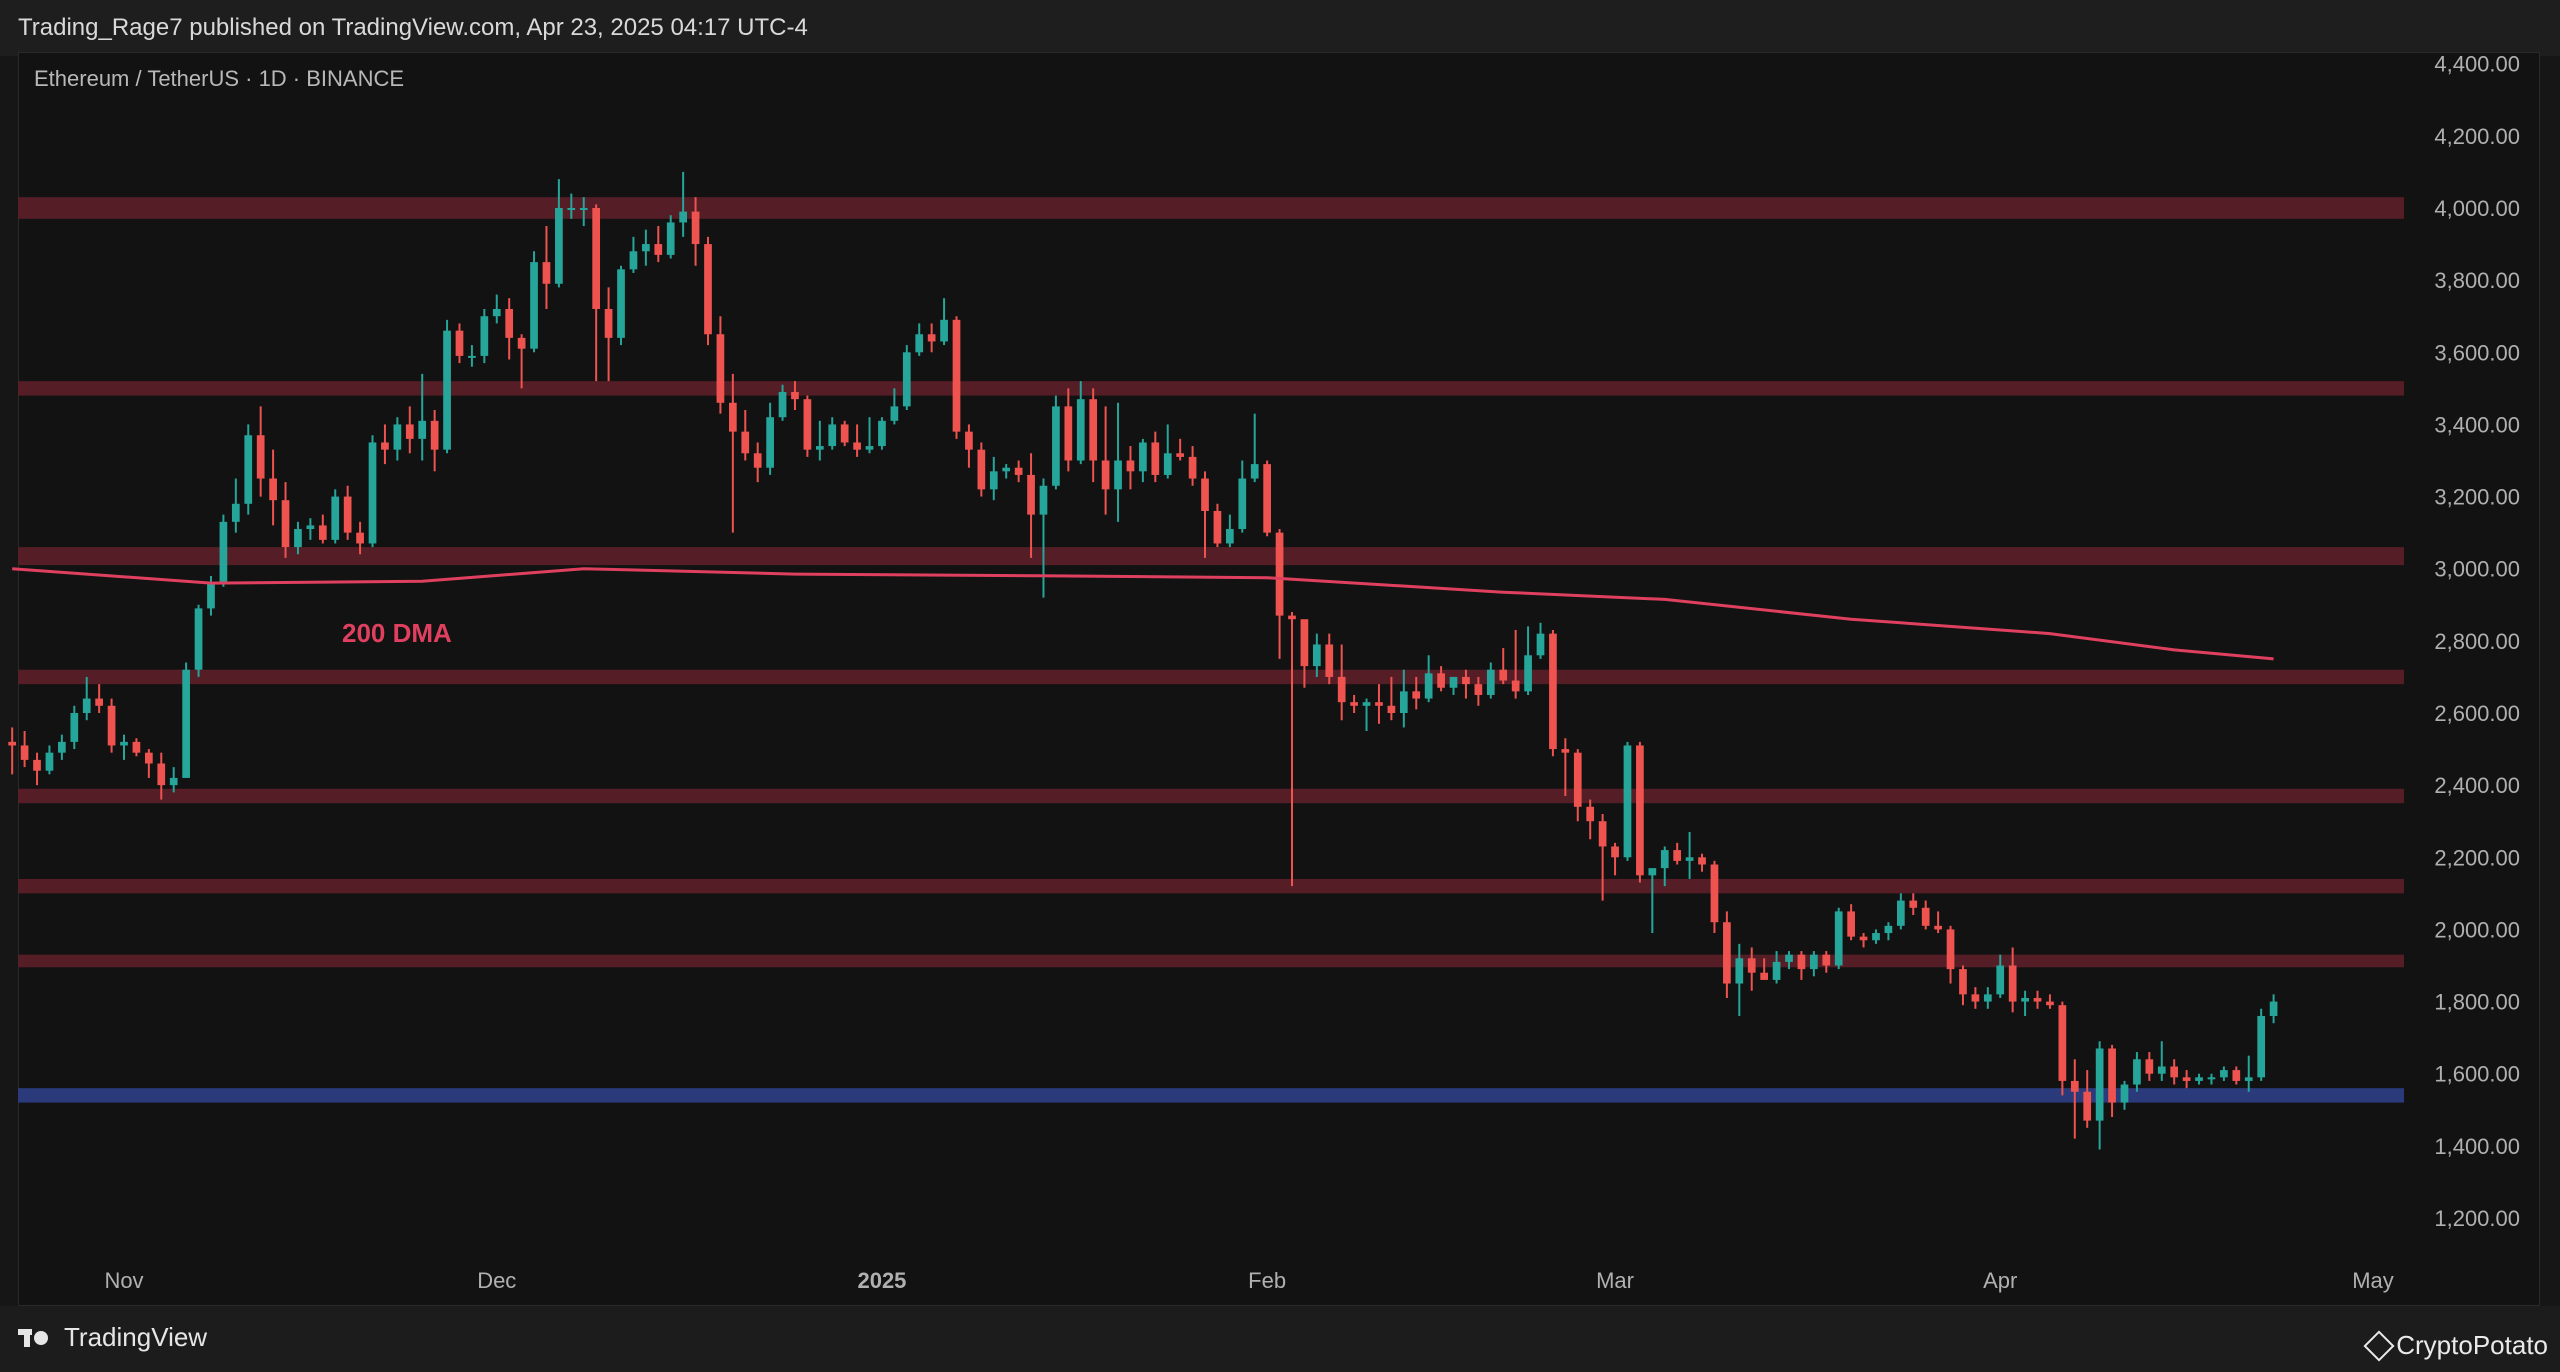 Image resolution: width=2560 pixels, height=1372 pixels. Describe the element at coordinates (1143, 614) in the screenshot. I see `dma-line` at that location.